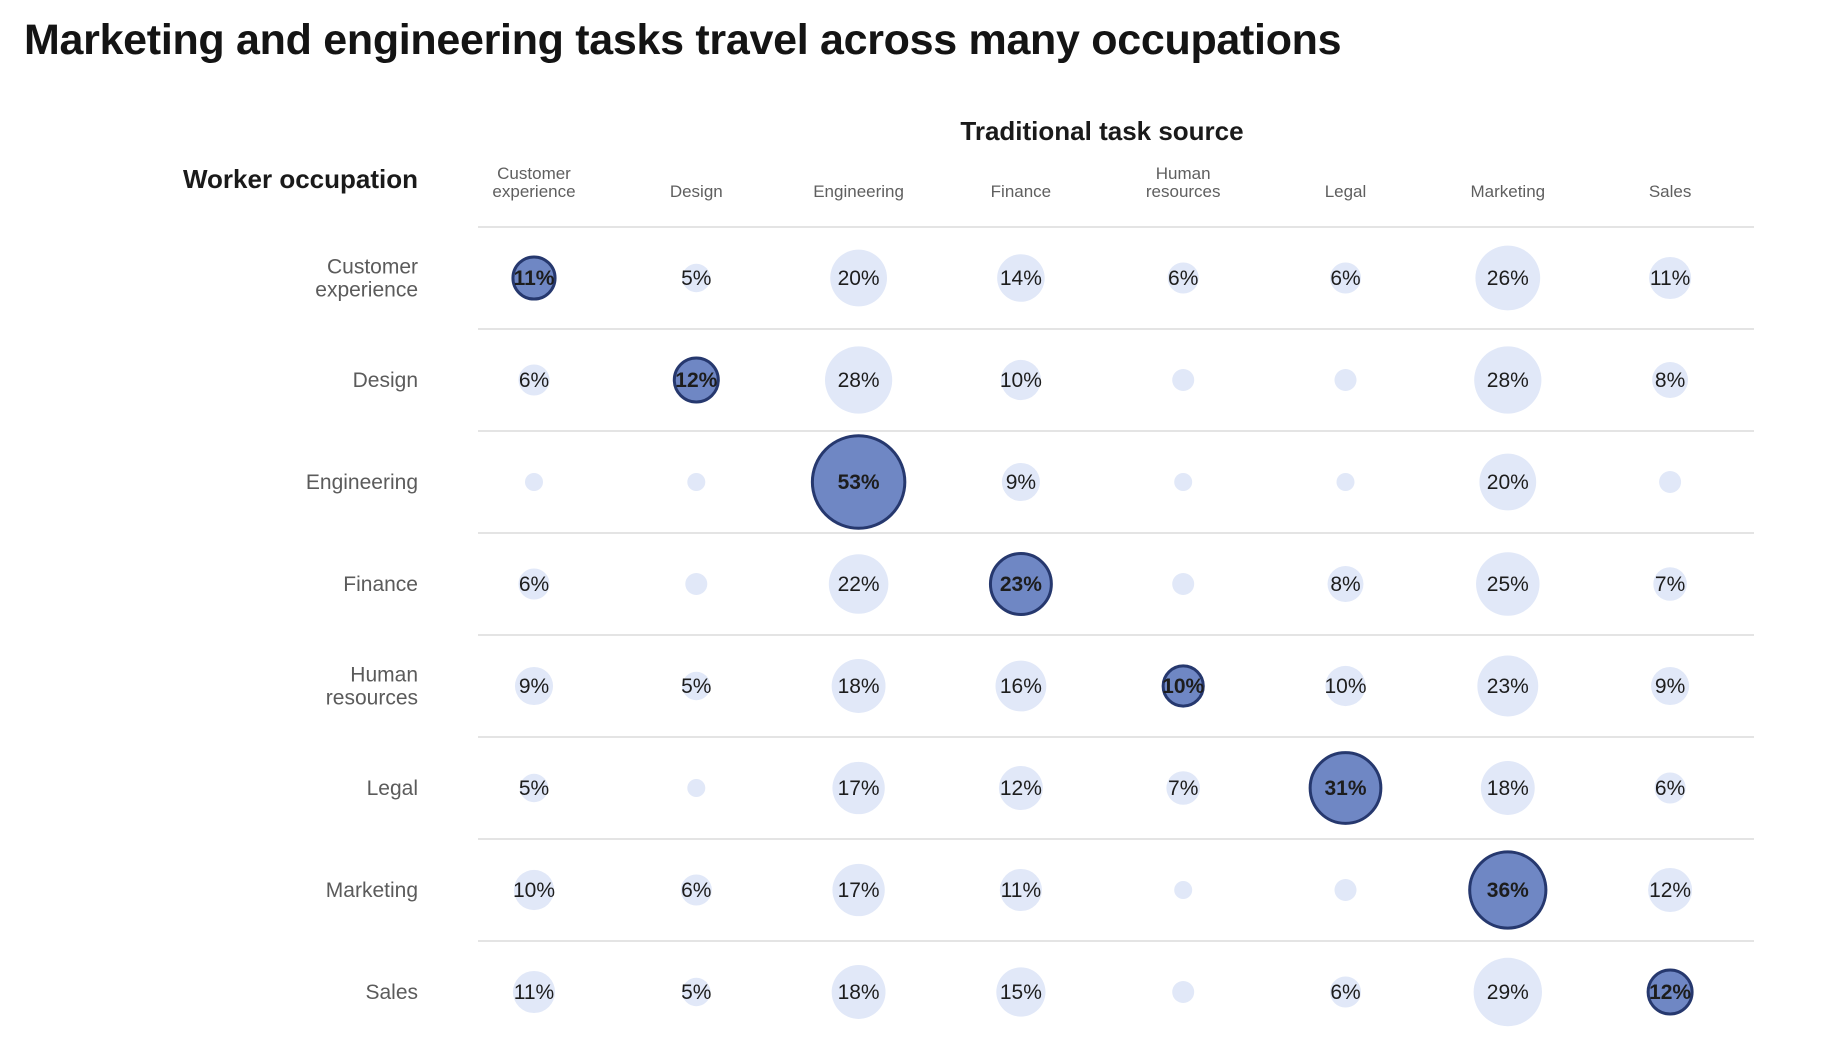  I want to click on bubble-label: 22%, so click(859, 584).